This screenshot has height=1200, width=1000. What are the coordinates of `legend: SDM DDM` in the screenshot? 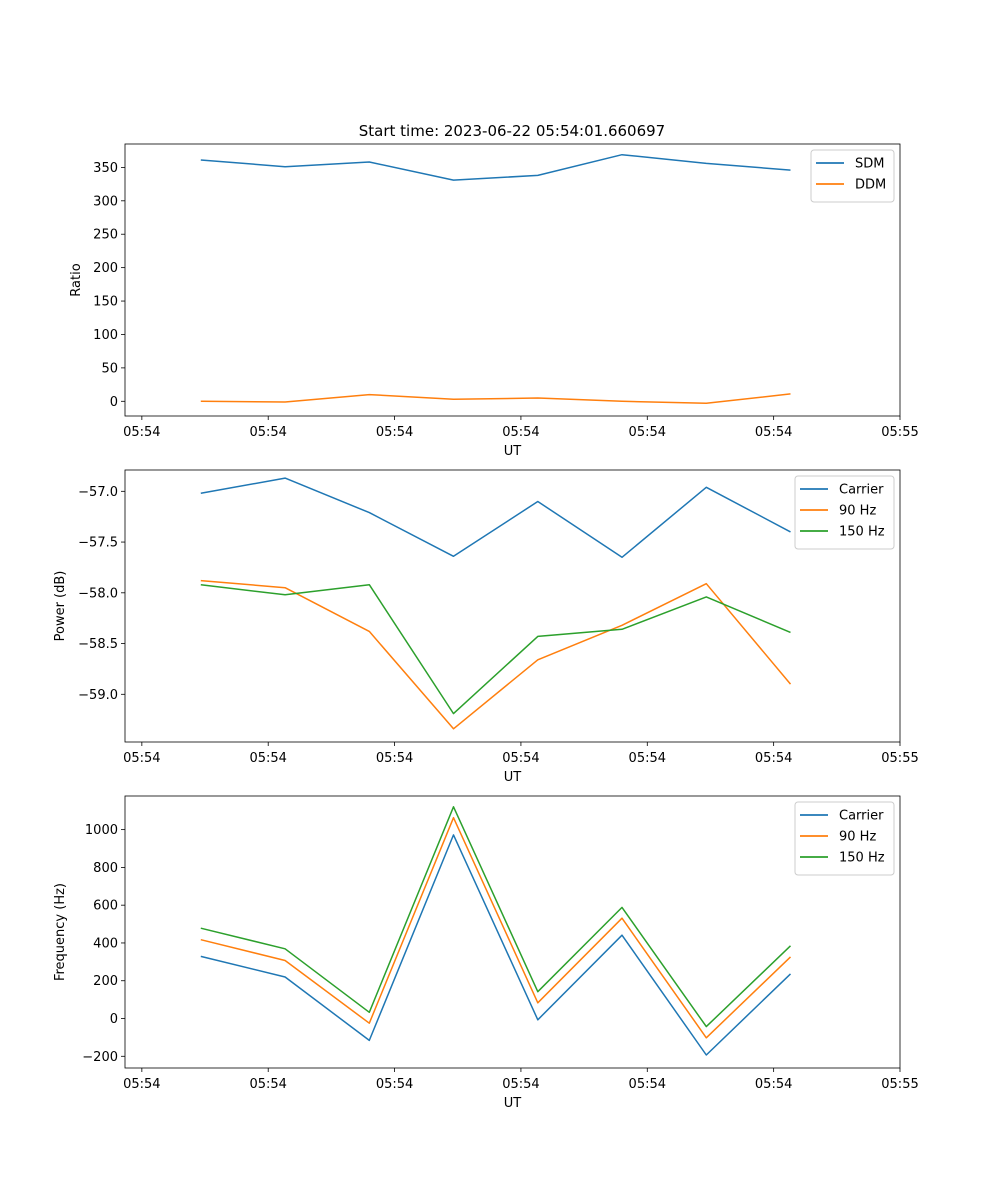 It's located at (852, 176).